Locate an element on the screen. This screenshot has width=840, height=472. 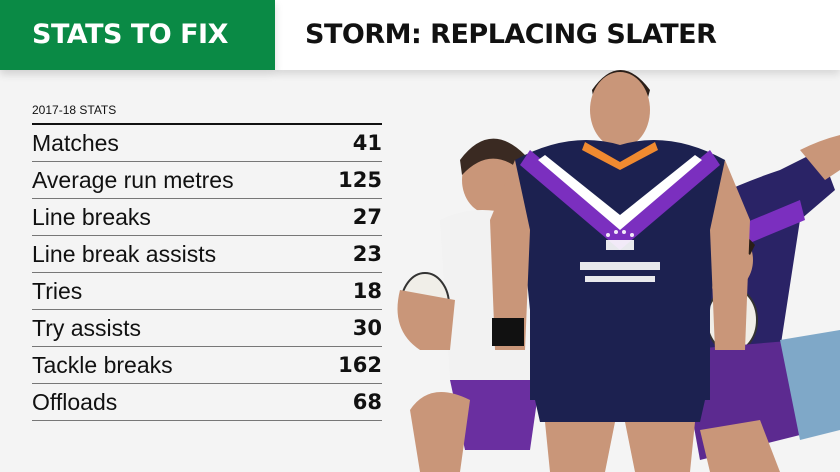
stat-row: Line breaks 27 is located at coordinates (207, 217).